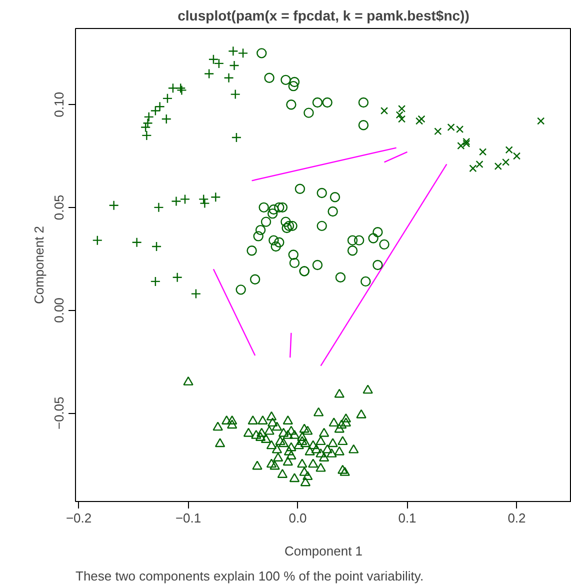 The height and width of the screenshot is (588, 571). I want to click on y-tick-label: 0.05, so click(59, 207).